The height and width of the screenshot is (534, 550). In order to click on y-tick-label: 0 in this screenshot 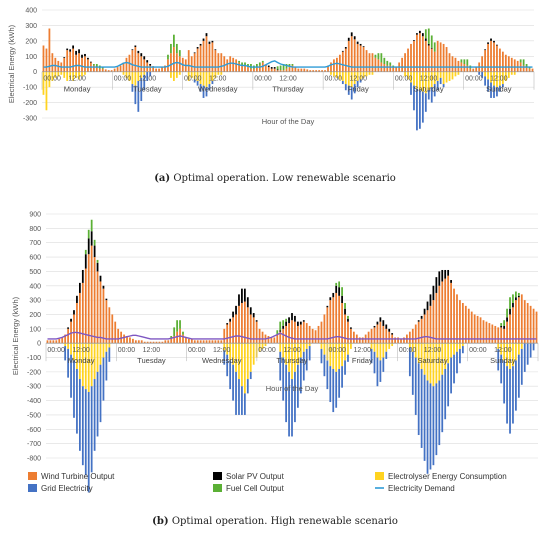, I will do `click(35, 72)`.